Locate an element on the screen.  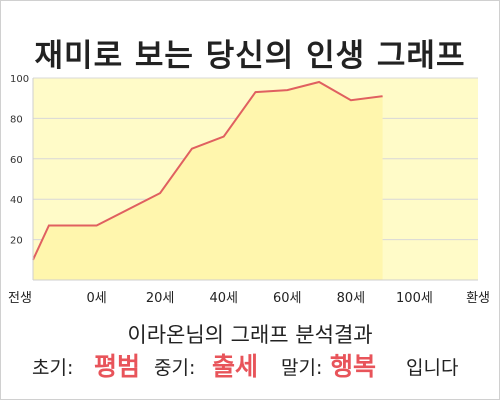
y-tick-label-40: 40 is located at coordinates (16, 200).